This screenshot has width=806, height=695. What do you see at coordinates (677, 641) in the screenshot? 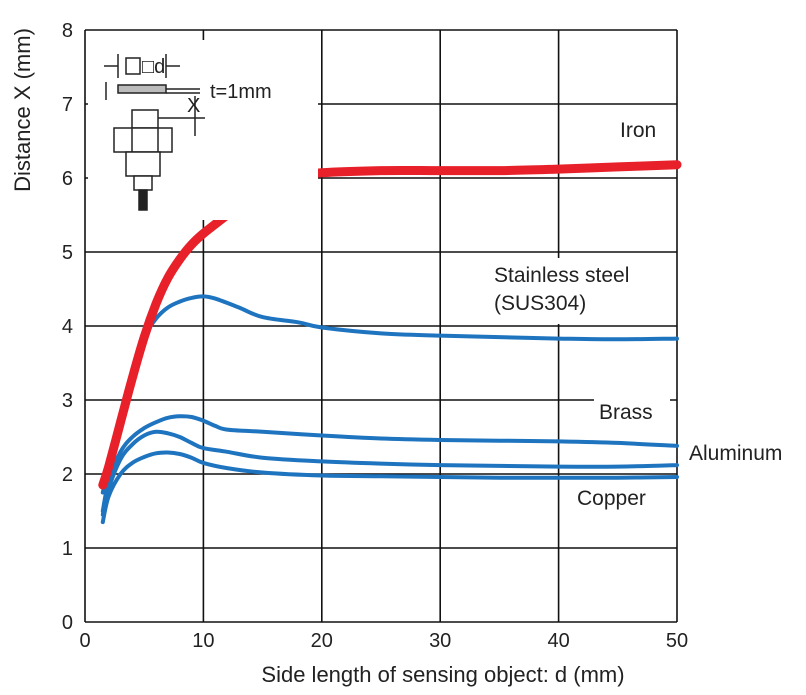
I see `x-tick-label: 50` at bounding box center [677, 641].